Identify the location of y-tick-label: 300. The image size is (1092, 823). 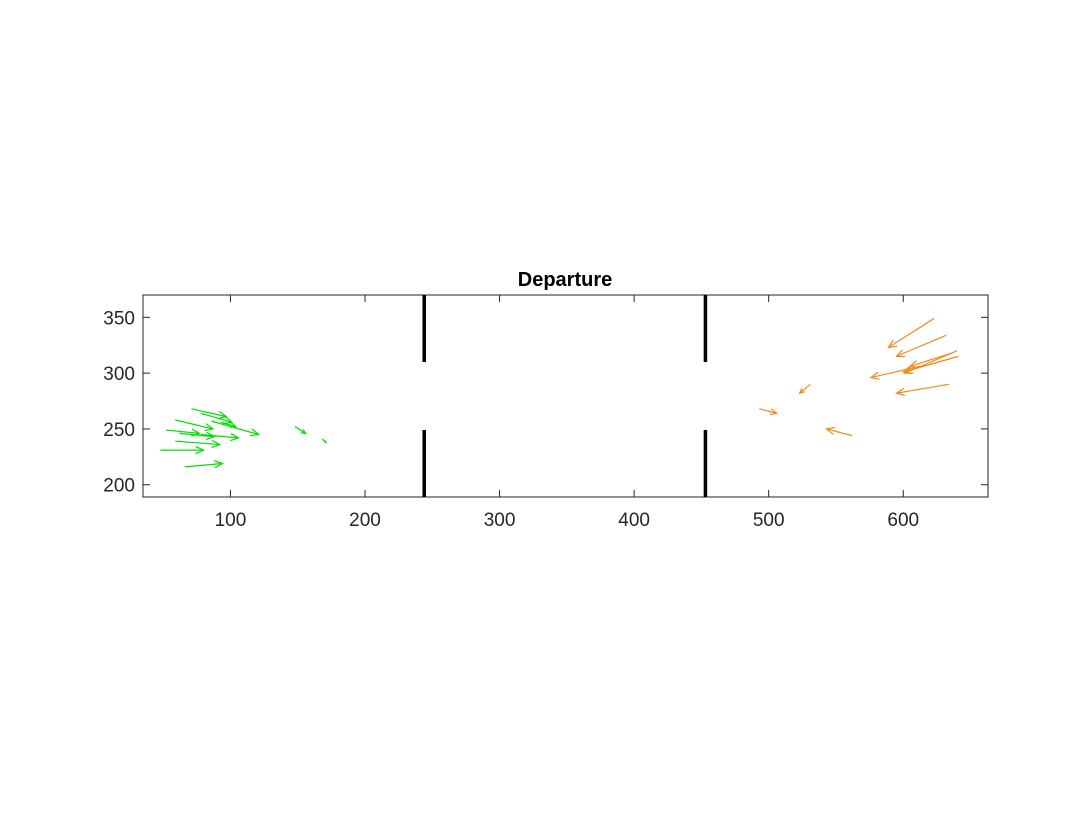
(119, 374).